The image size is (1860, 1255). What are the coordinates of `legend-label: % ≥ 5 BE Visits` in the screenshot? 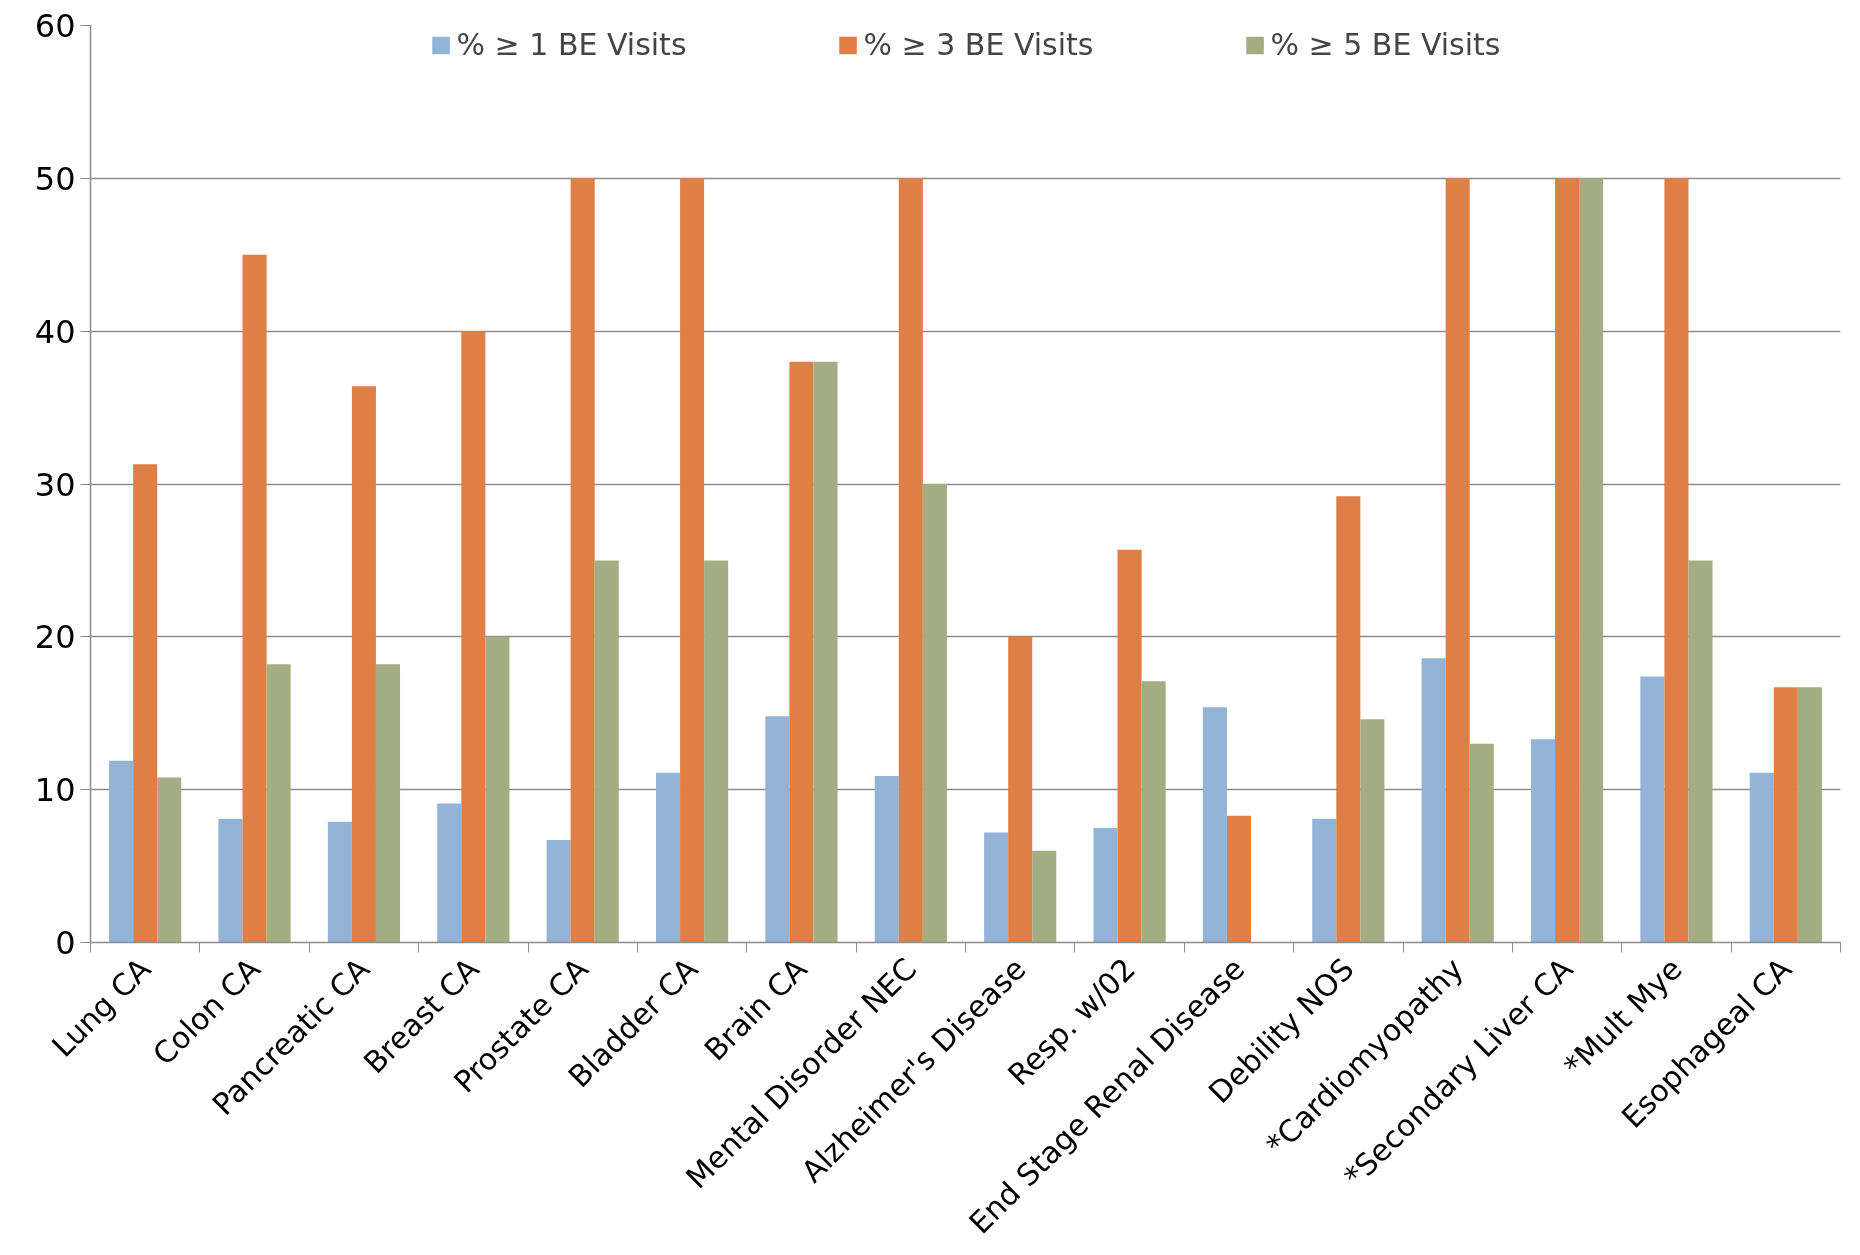 It's located at (1385, 44).